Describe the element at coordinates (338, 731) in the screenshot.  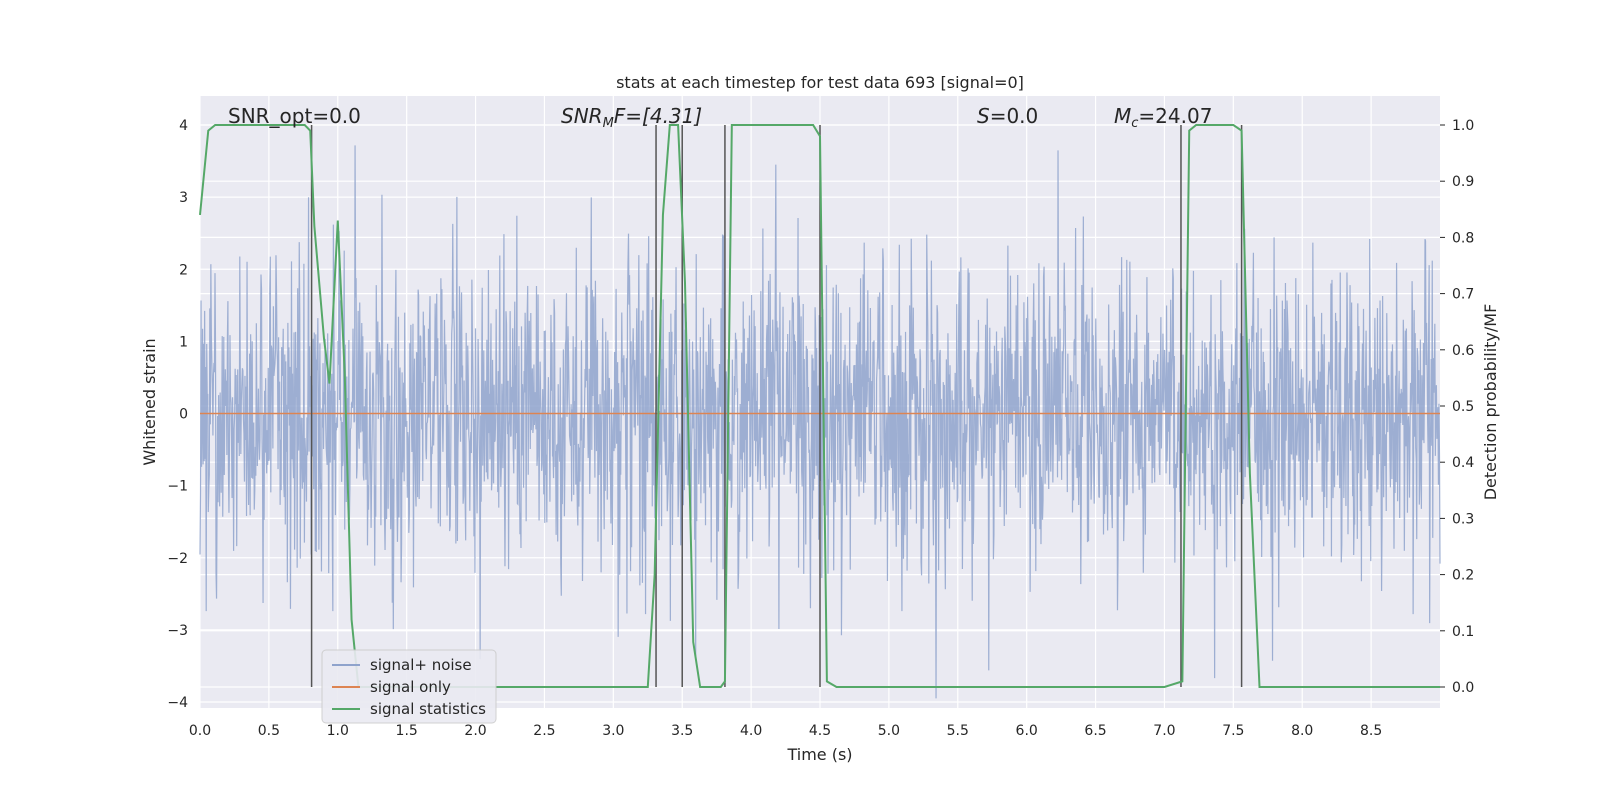
I see `x-tick-label: 1.0` at that location.